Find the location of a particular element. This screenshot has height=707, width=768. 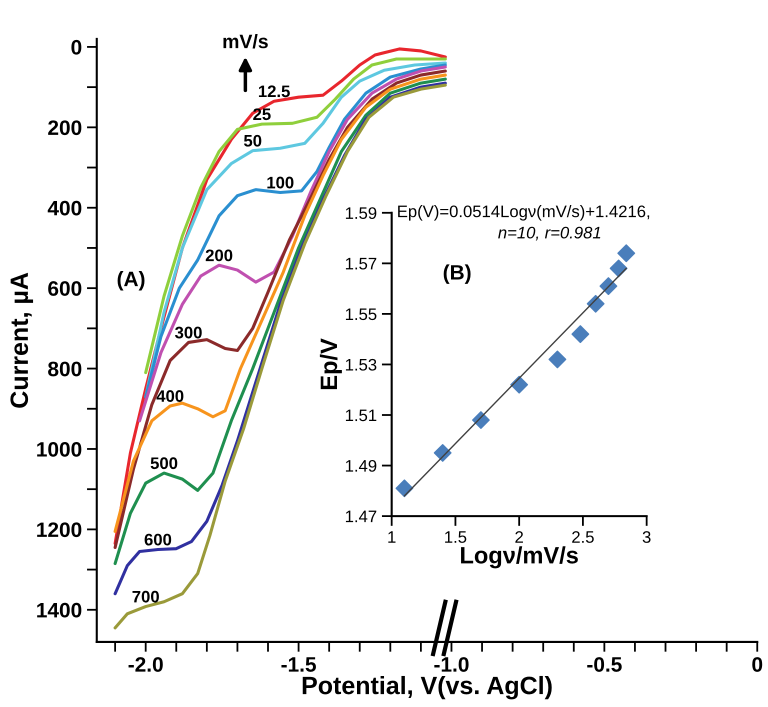

series-label: 12.5 is located at coordinates (274, 91).